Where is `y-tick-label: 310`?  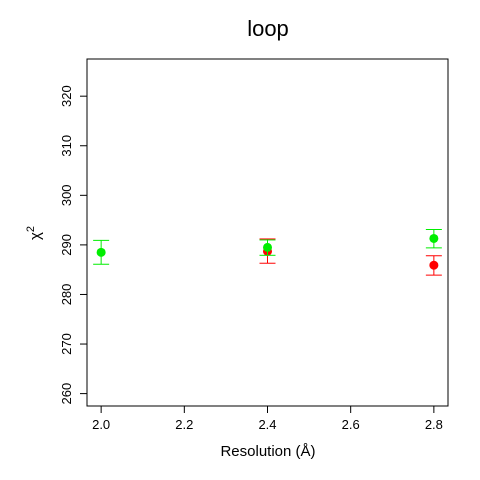 y-tick-label: 310 is located at coordinates (66, 146).